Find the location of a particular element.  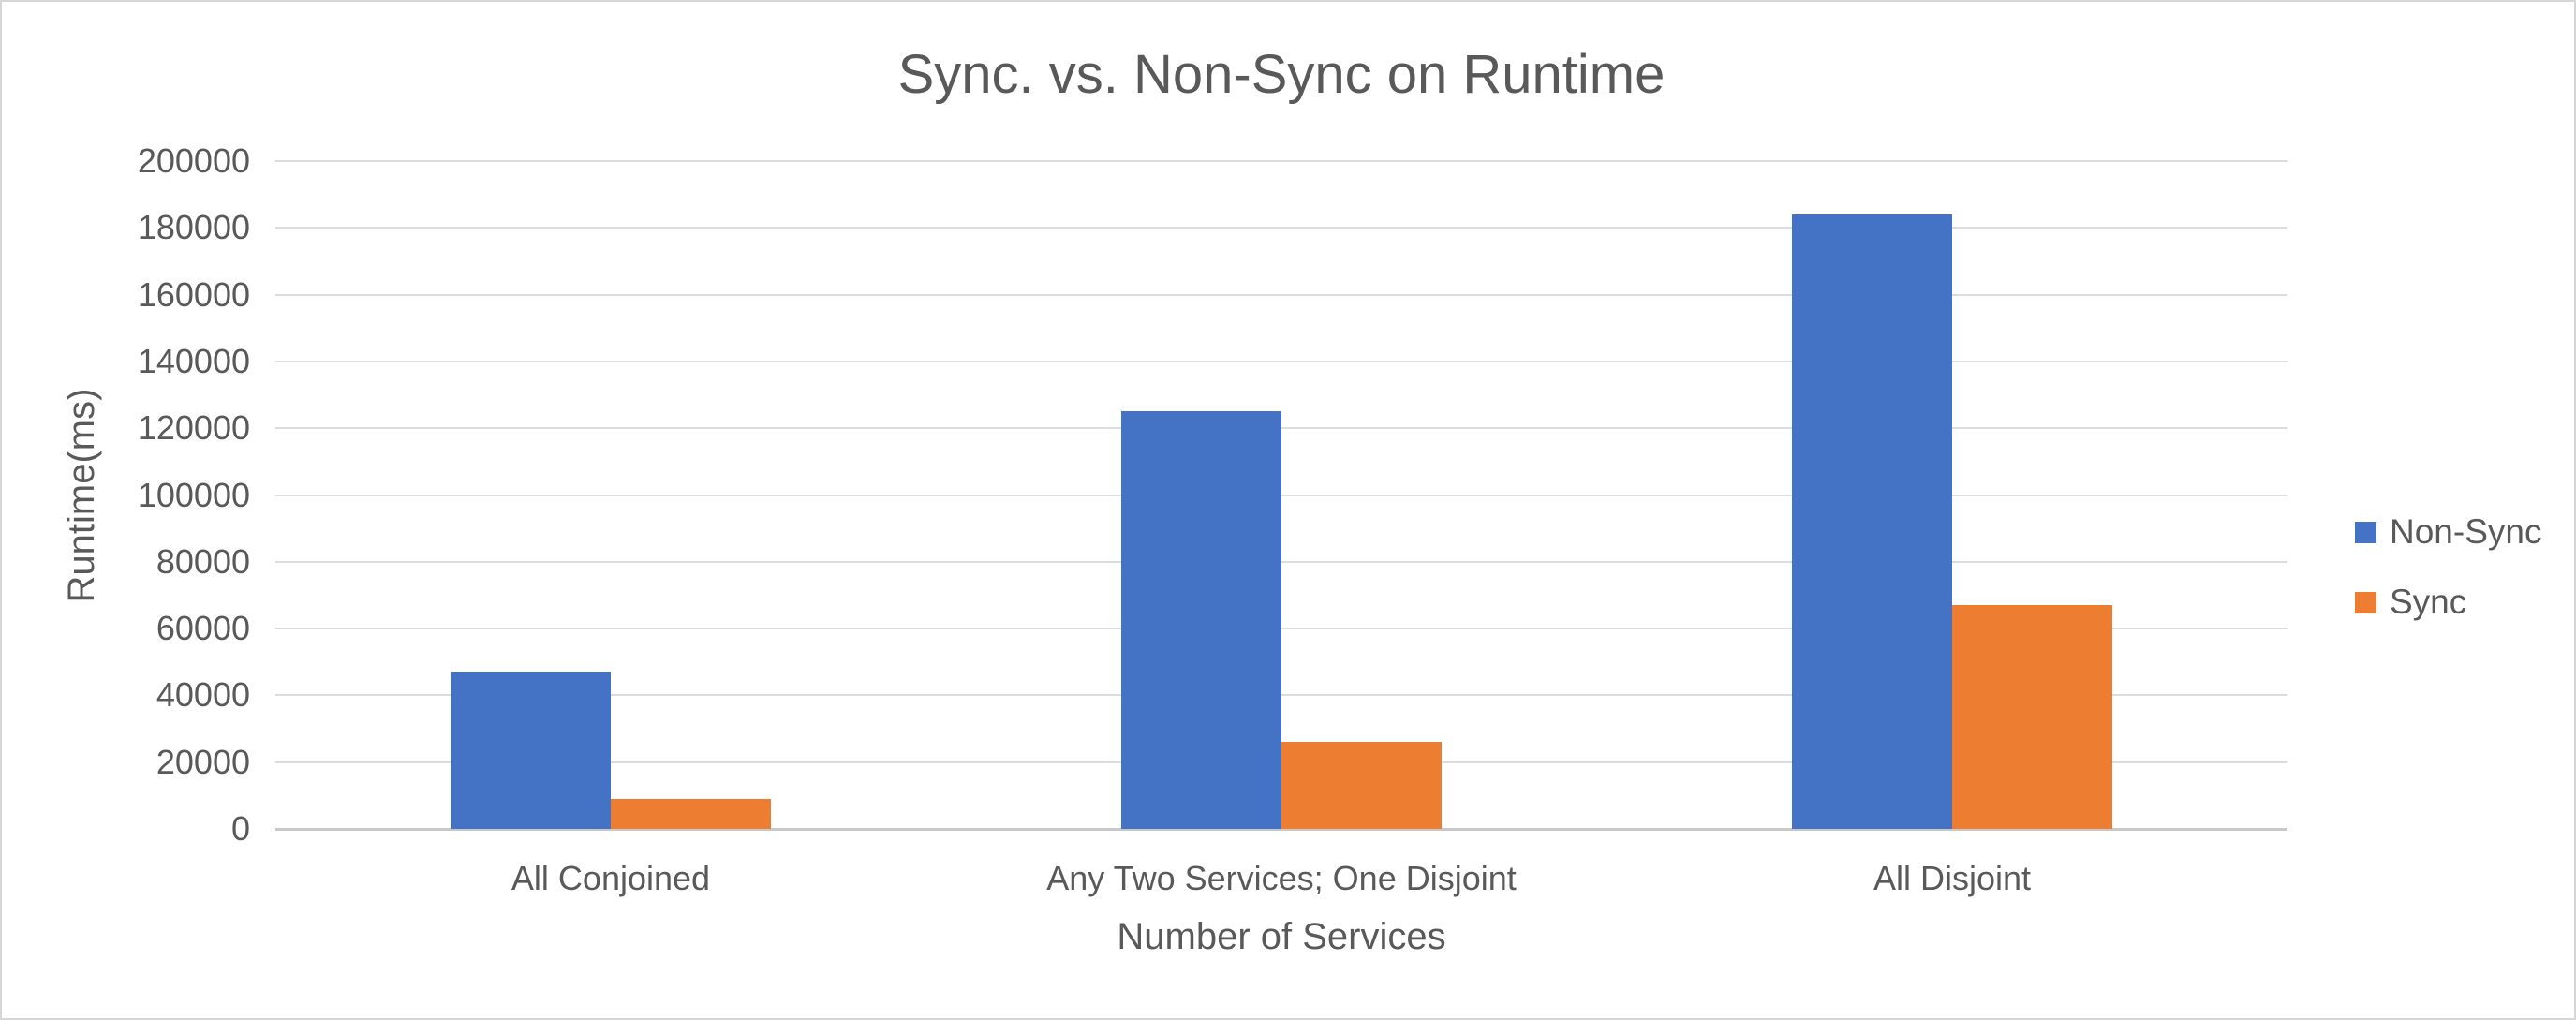

y-tick-label: 200000 is located at coordinates (193, 160).